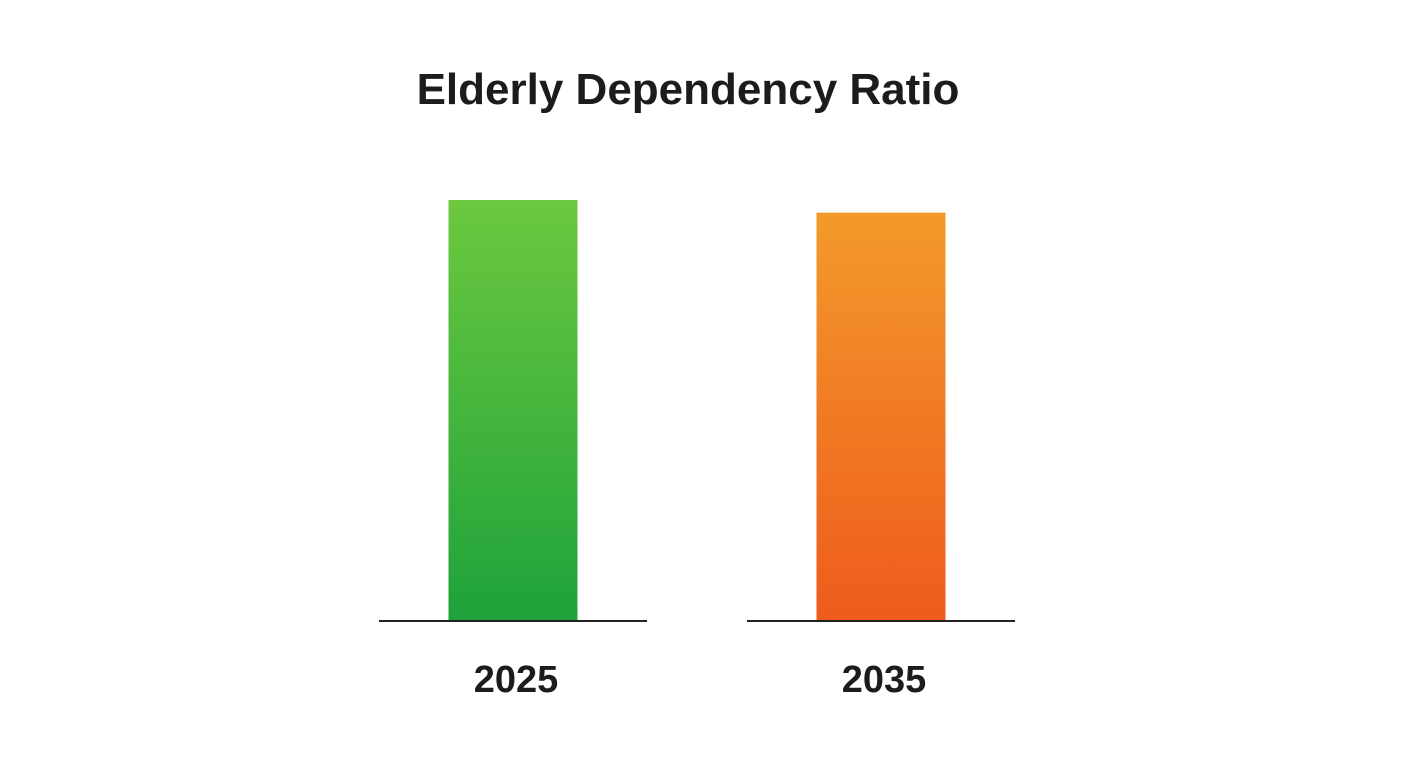  I want to click on tick-label-2025: 2025, so click(516, 680).